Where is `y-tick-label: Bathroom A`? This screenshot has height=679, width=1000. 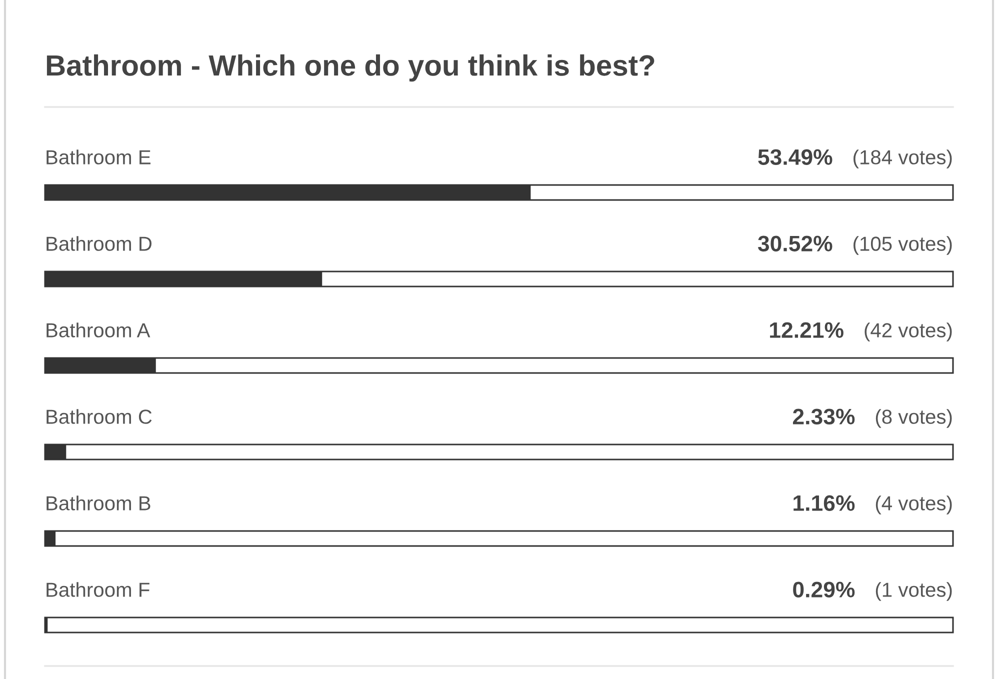 y-tick-label: Bathroom A is located at coordinates (98, 330).